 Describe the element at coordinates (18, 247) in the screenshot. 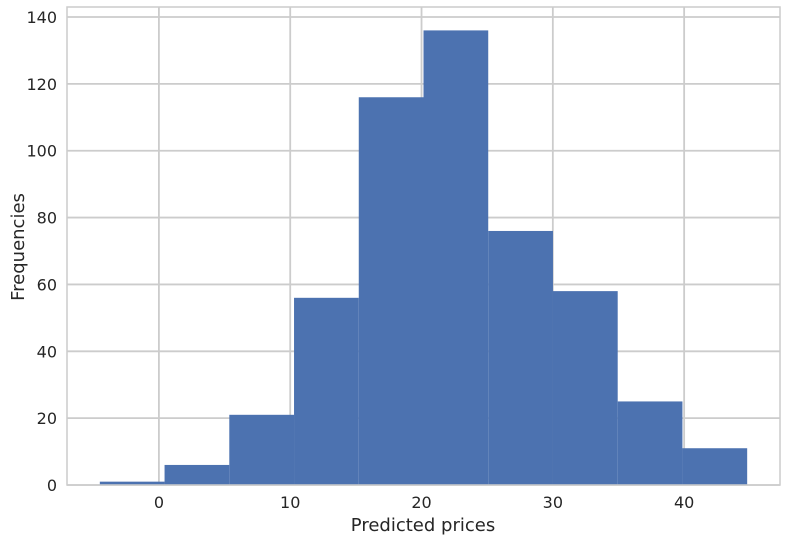

I see `y-axis-label: Frequencies` at that location.